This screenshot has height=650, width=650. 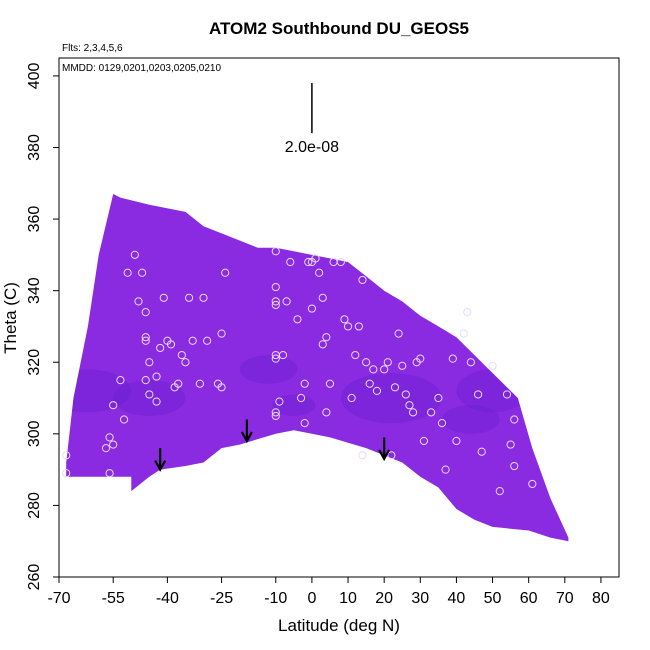 I want to click on y-tick-label: 360, so click(x=34, y=219).